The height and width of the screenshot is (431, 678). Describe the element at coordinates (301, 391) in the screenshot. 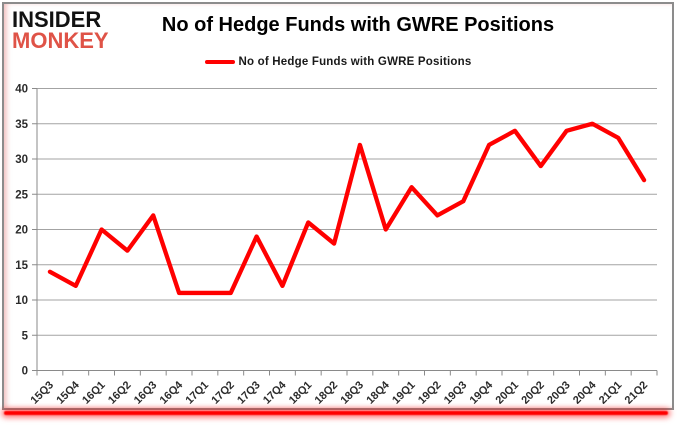

I see `x-tick-label: 18Q1` at that location.